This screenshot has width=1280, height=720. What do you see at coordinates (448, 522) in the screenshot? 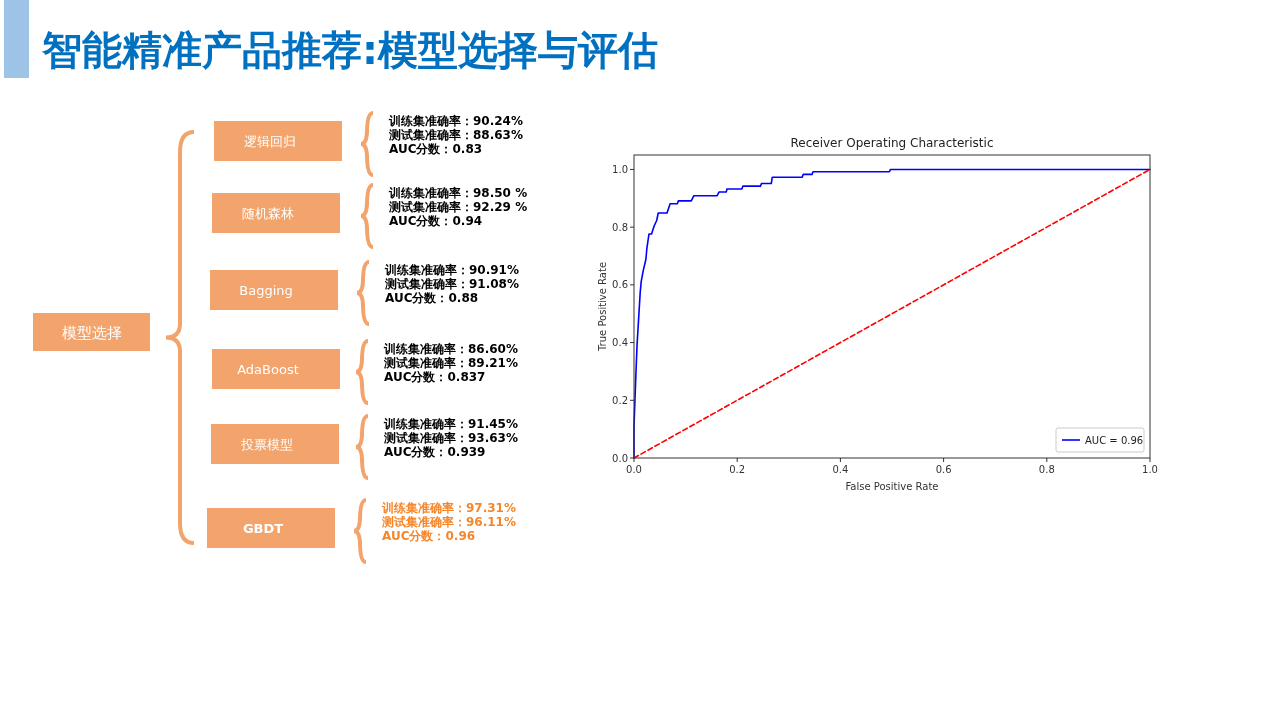
I see `text: 测试集准确率：96.11%` at bounding box center [448, 522].